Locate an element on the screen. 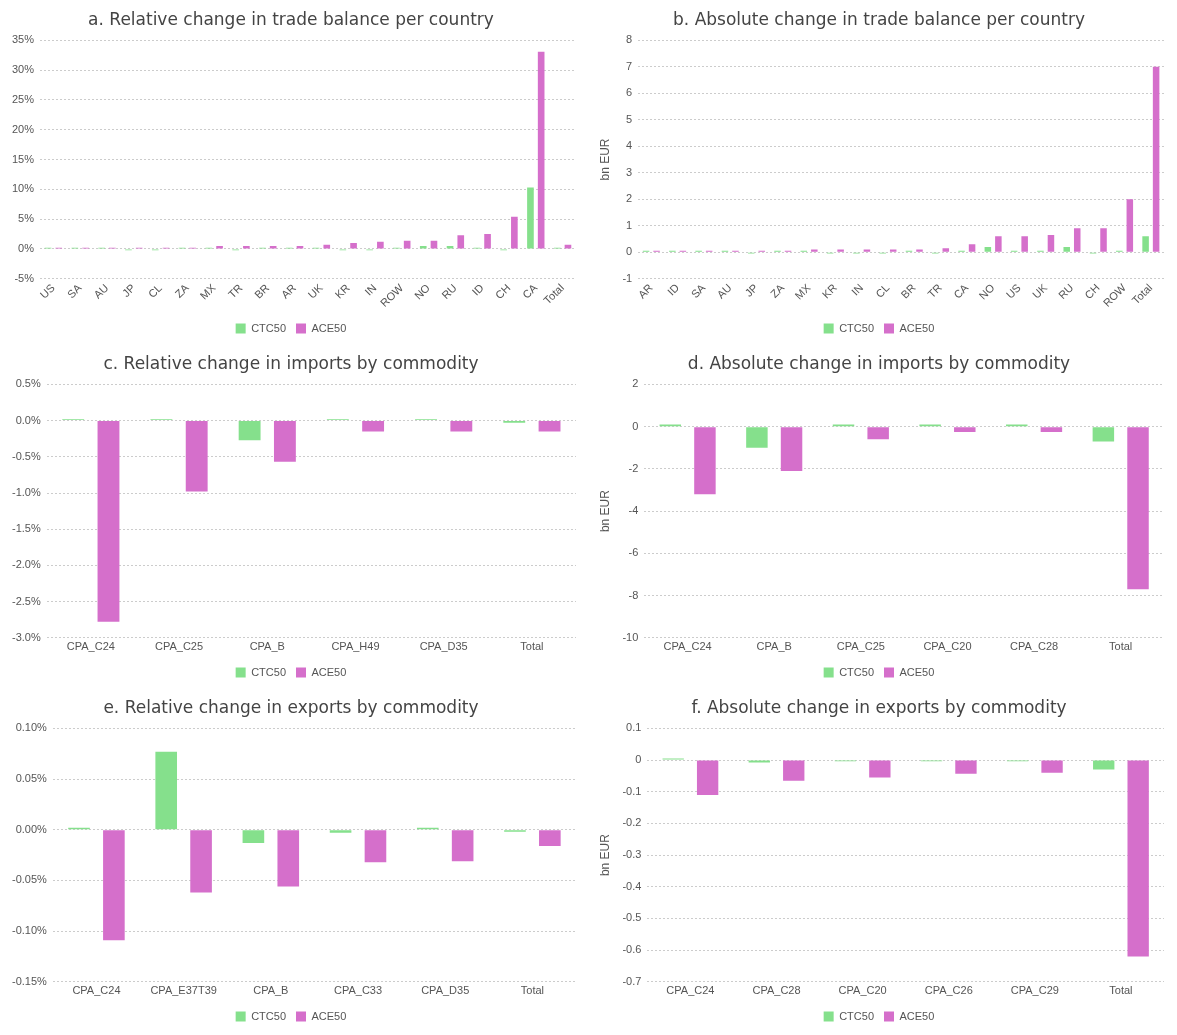 This screenshot has height=1035, width=1177. y-tick-label: -2 is located at coordinates (633, 467).